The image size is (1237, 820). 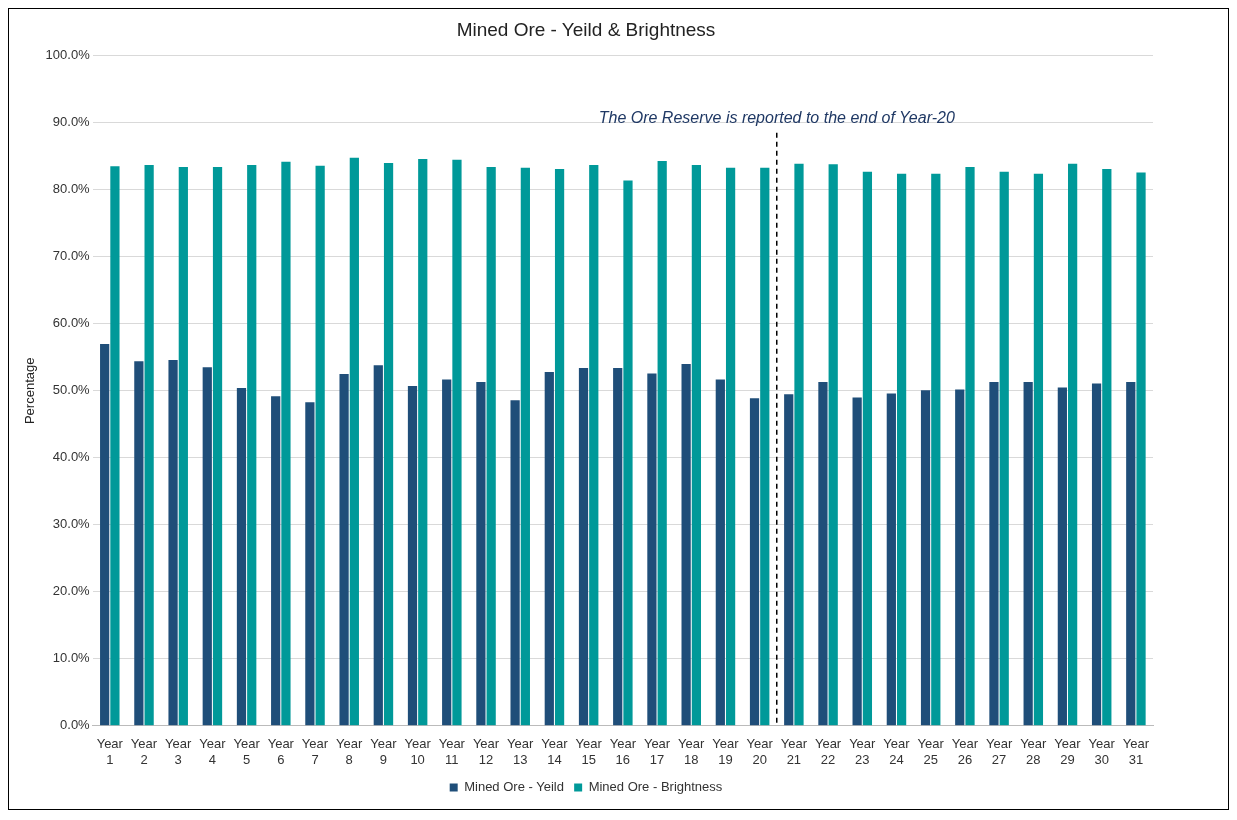 What do you see at coordinates (110, 751) in the screenshot?
I see `x-tick-label: Year 1` at bounding box center [110, 751].